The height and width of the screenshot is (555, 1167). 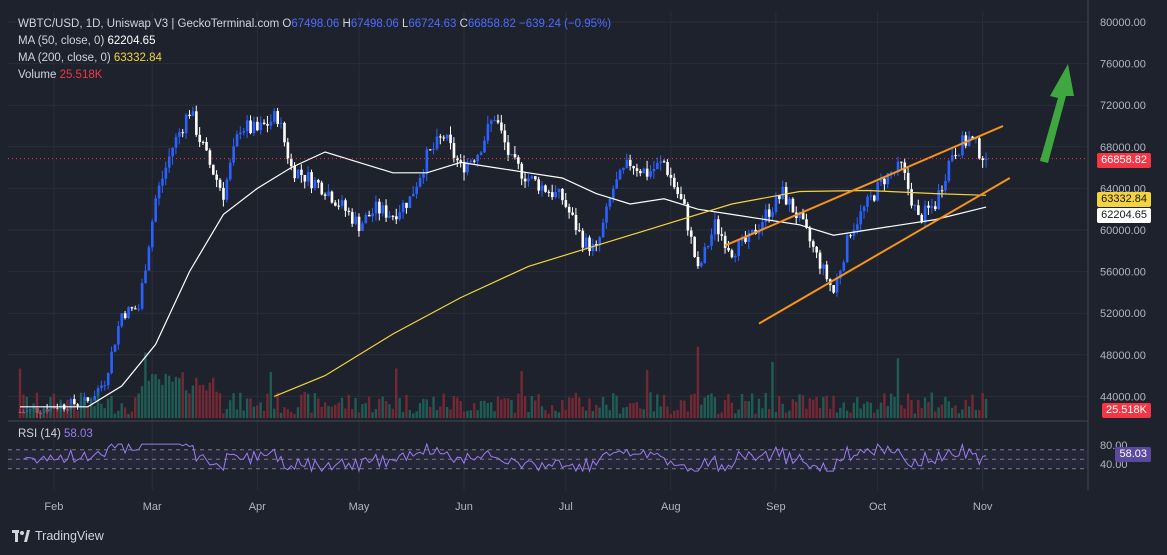 I want to click on x-tick-label: Sep, so click(x=776, y=507).